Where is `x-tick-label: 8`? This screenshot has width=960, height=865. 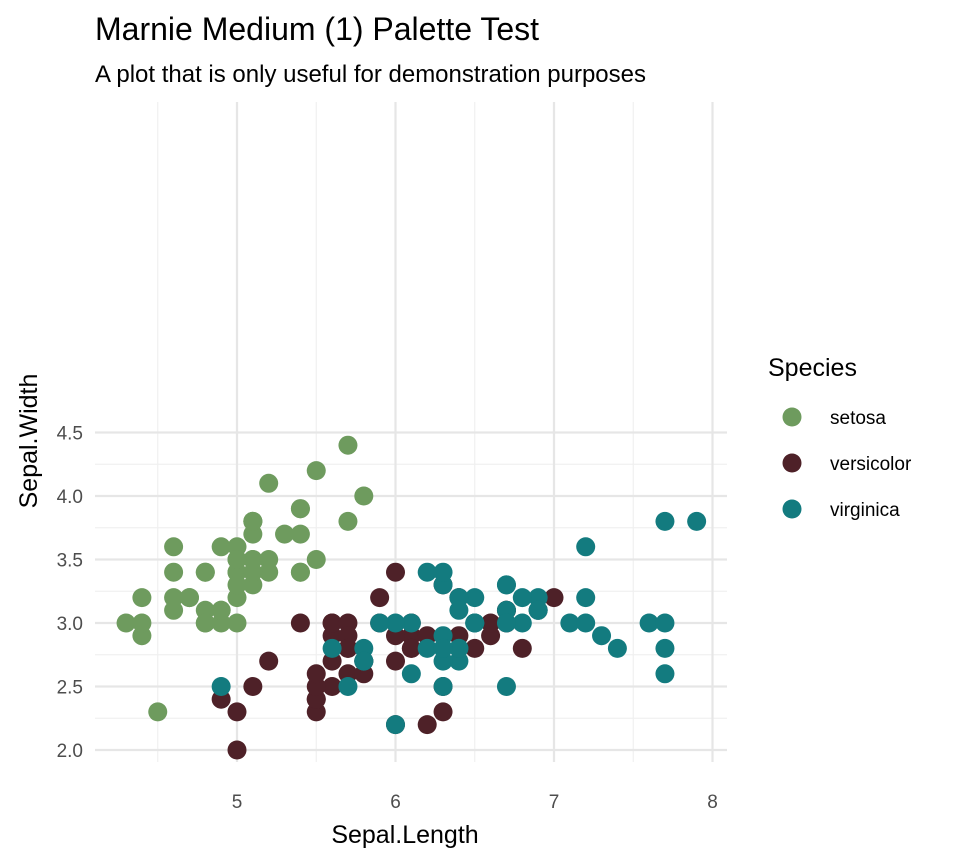
x-tick-label: 8 is located at coordinates (712, 802).